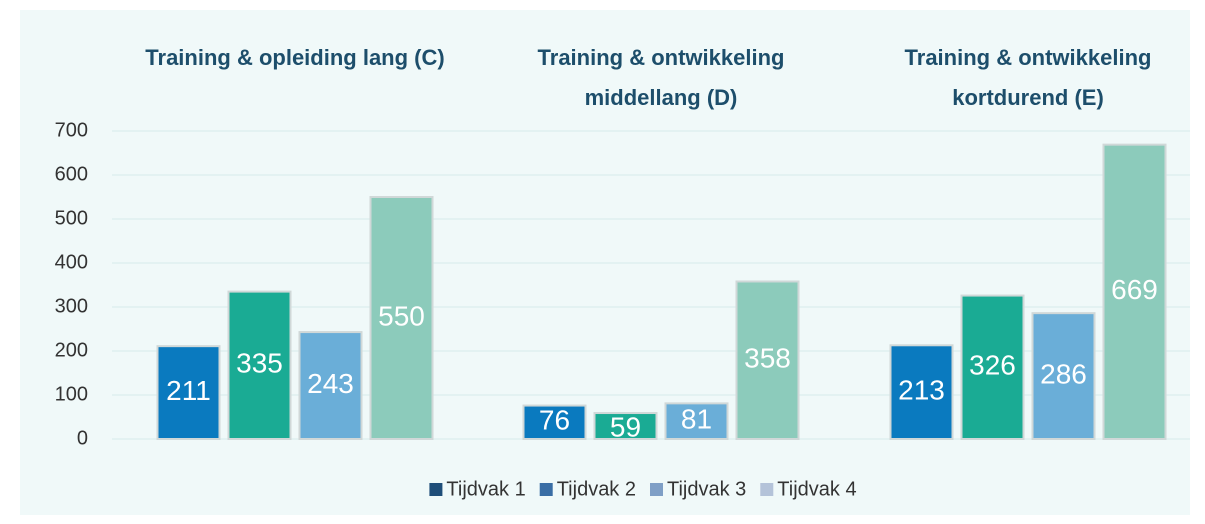 The image size is (1205, 524). What do you see at coordinates (295, 57) in the screenshot?
I see `category-title: Training & opleiding lang (C)` at bounding box center [295, 57].